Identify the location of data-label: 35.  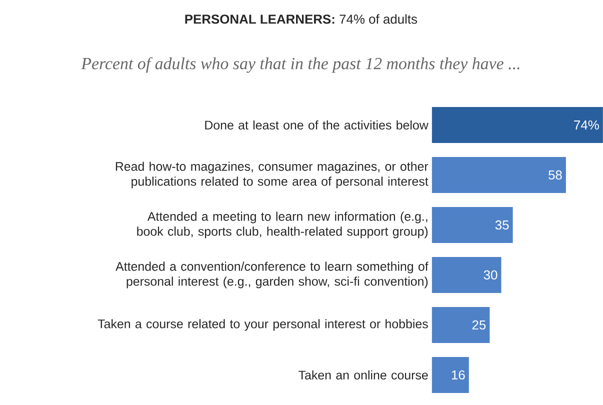
(502, 225).